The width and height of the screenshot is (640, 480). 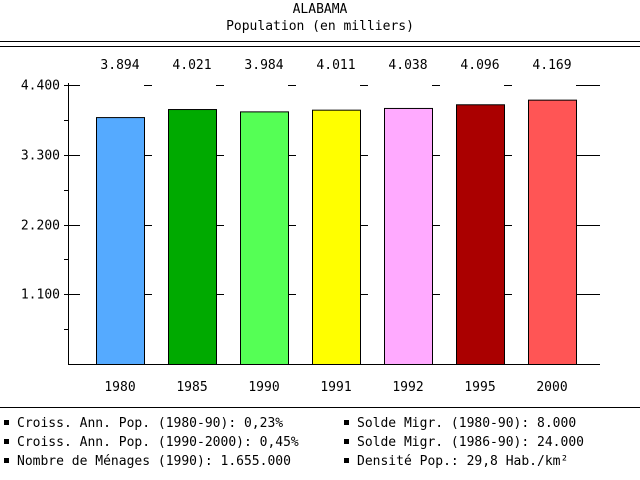 I want to click on y-tick-label: 3.300, so click(x=40, y=156).